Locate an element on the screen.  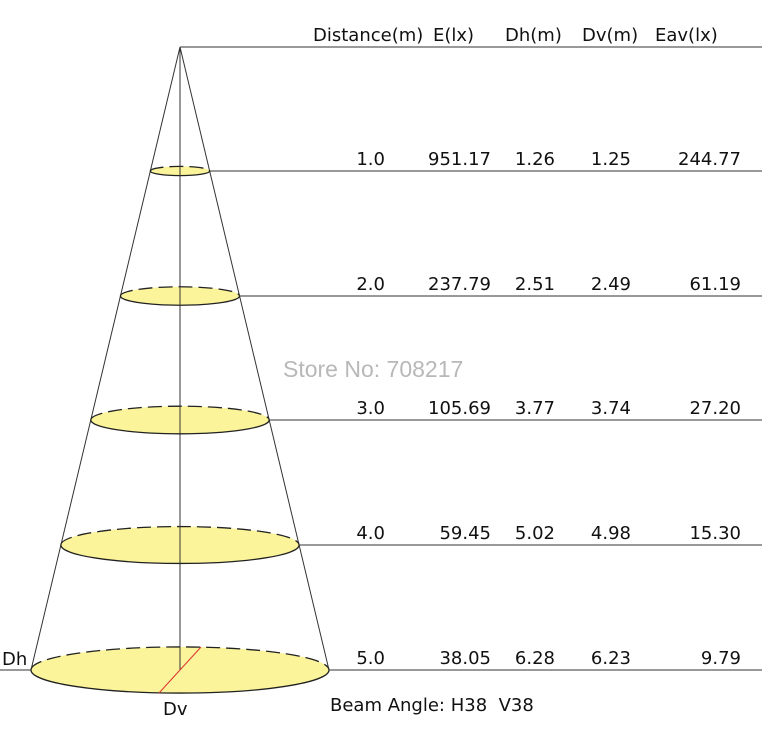
dh-label: Dh is located at coordinates (14, 659).